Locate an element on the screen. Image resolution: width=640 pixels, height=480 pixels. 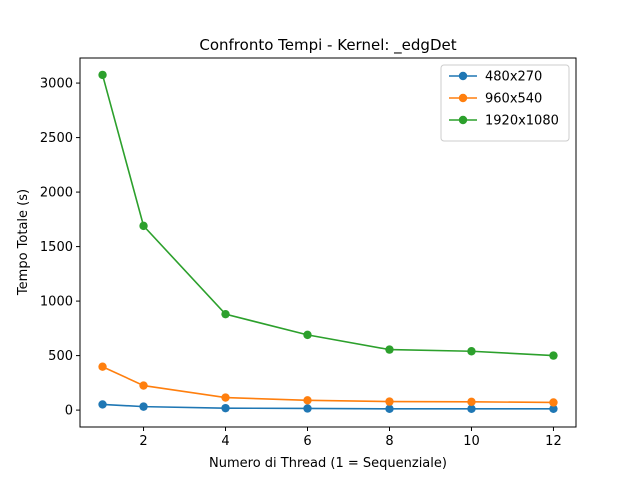
series-line-960x540 is located at coordinates (328, 384).